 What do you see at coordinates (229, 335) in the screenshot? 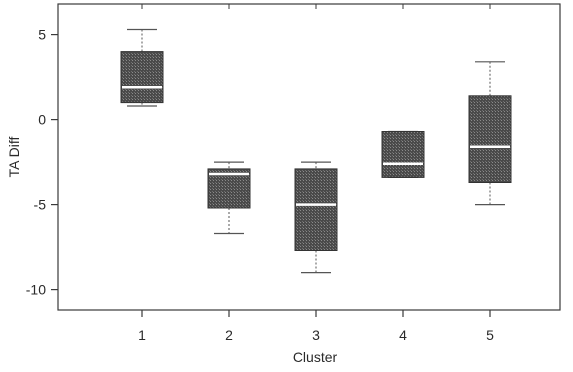
I see `x-tick-label: 2` at bounding box center [229, 335].